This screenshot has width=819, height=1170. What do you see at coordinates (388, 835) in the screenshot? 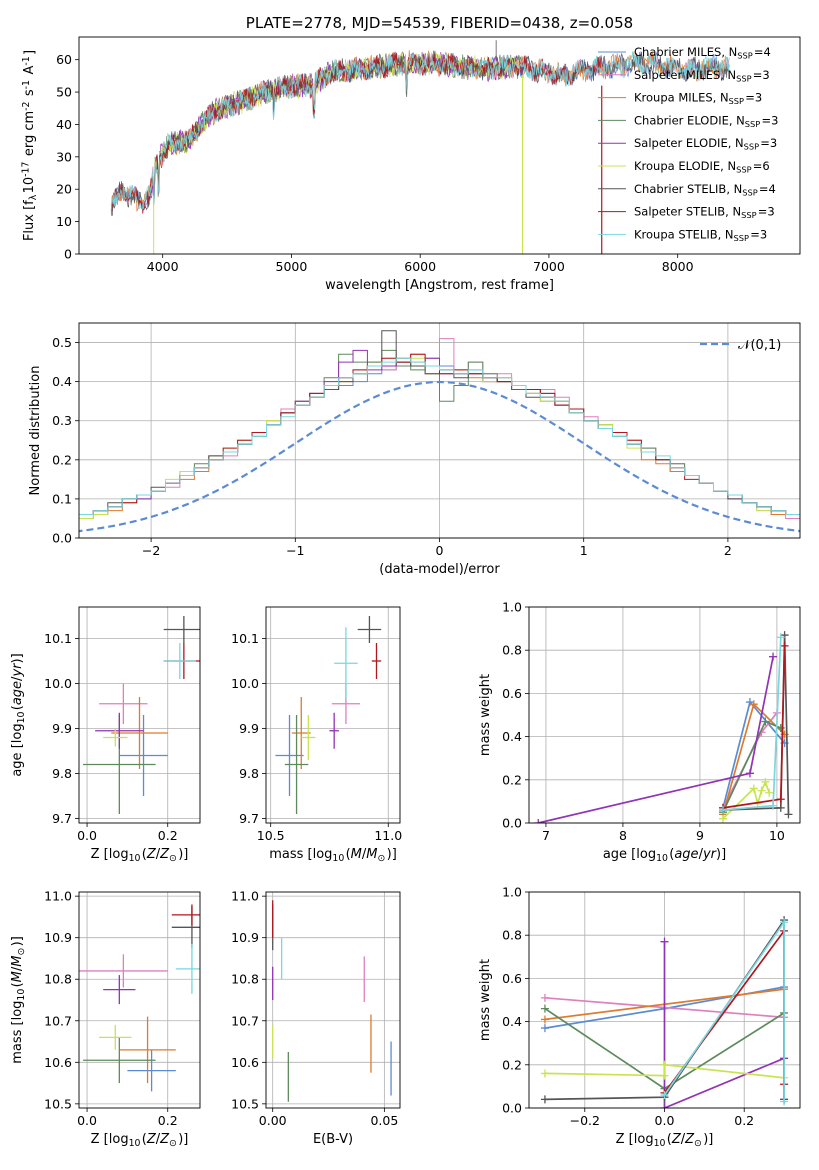
I see `x-tick-label: 11.0` at bounding box center [388, 835].